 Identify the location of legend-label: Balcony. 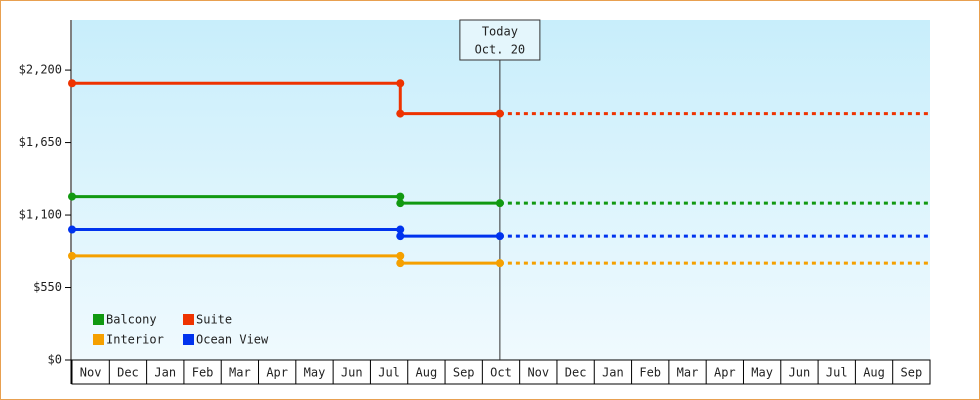
(131, 320).